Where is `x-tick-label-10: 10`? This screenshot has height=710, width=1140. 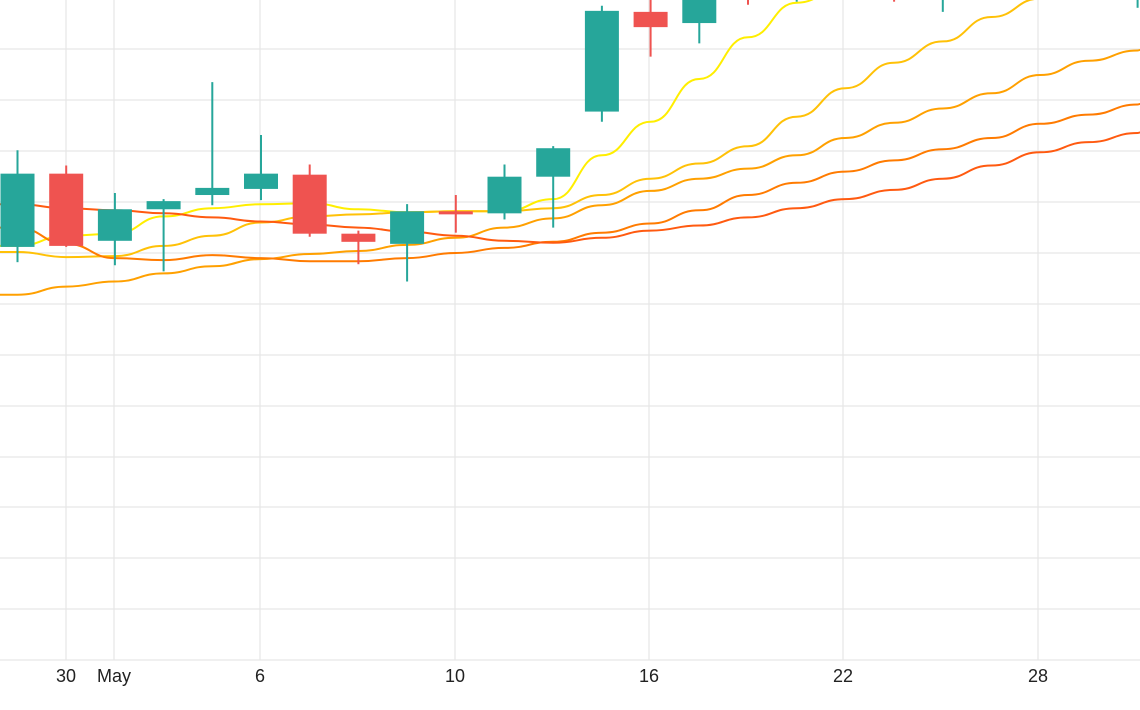
x-tick-label-10: 10 is located at coordinates (455, 676).